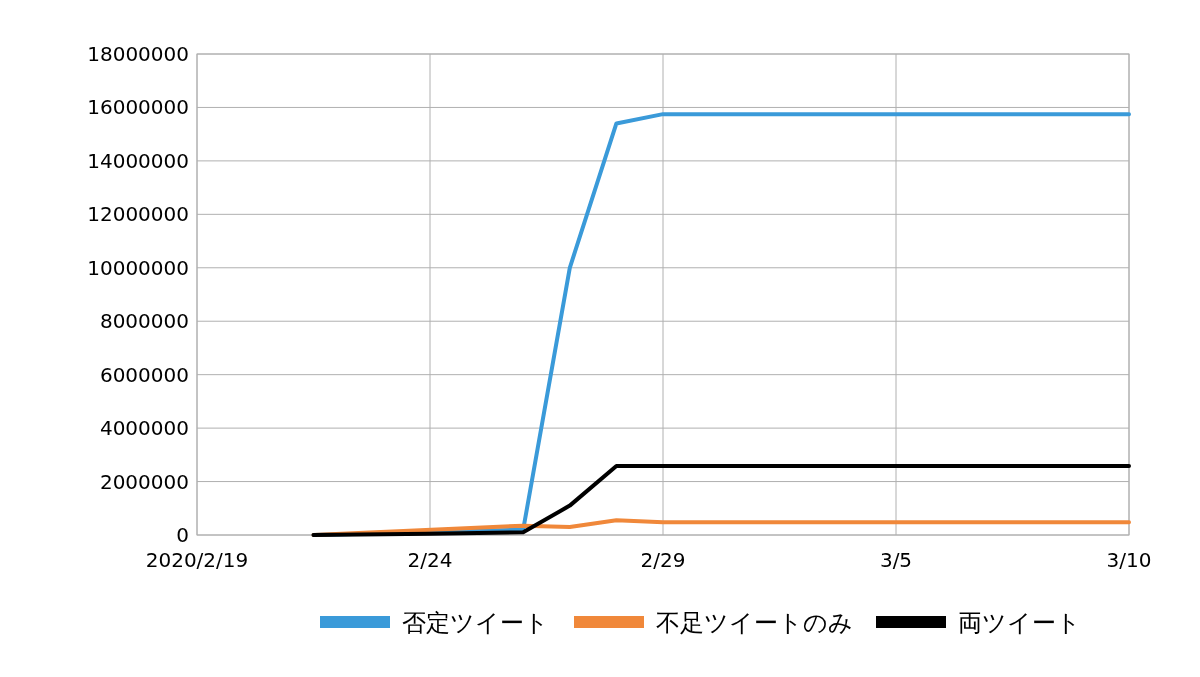  What do you see at coordinates (430, 560) in the screenshot?
I see `x-tick-label: 2/24` at bounding box center [430, 560].